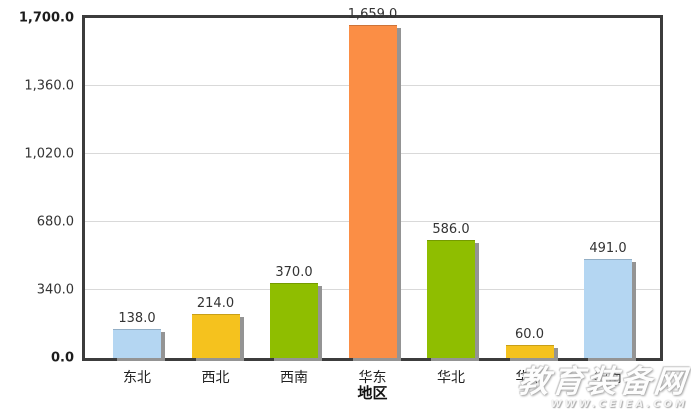 Image resolution: width=691 pixels, height=411 pixels. Describe the element at coordinates (372, 15) in the screenshot. I see `bar-value-label: 1,659.0` at that location.